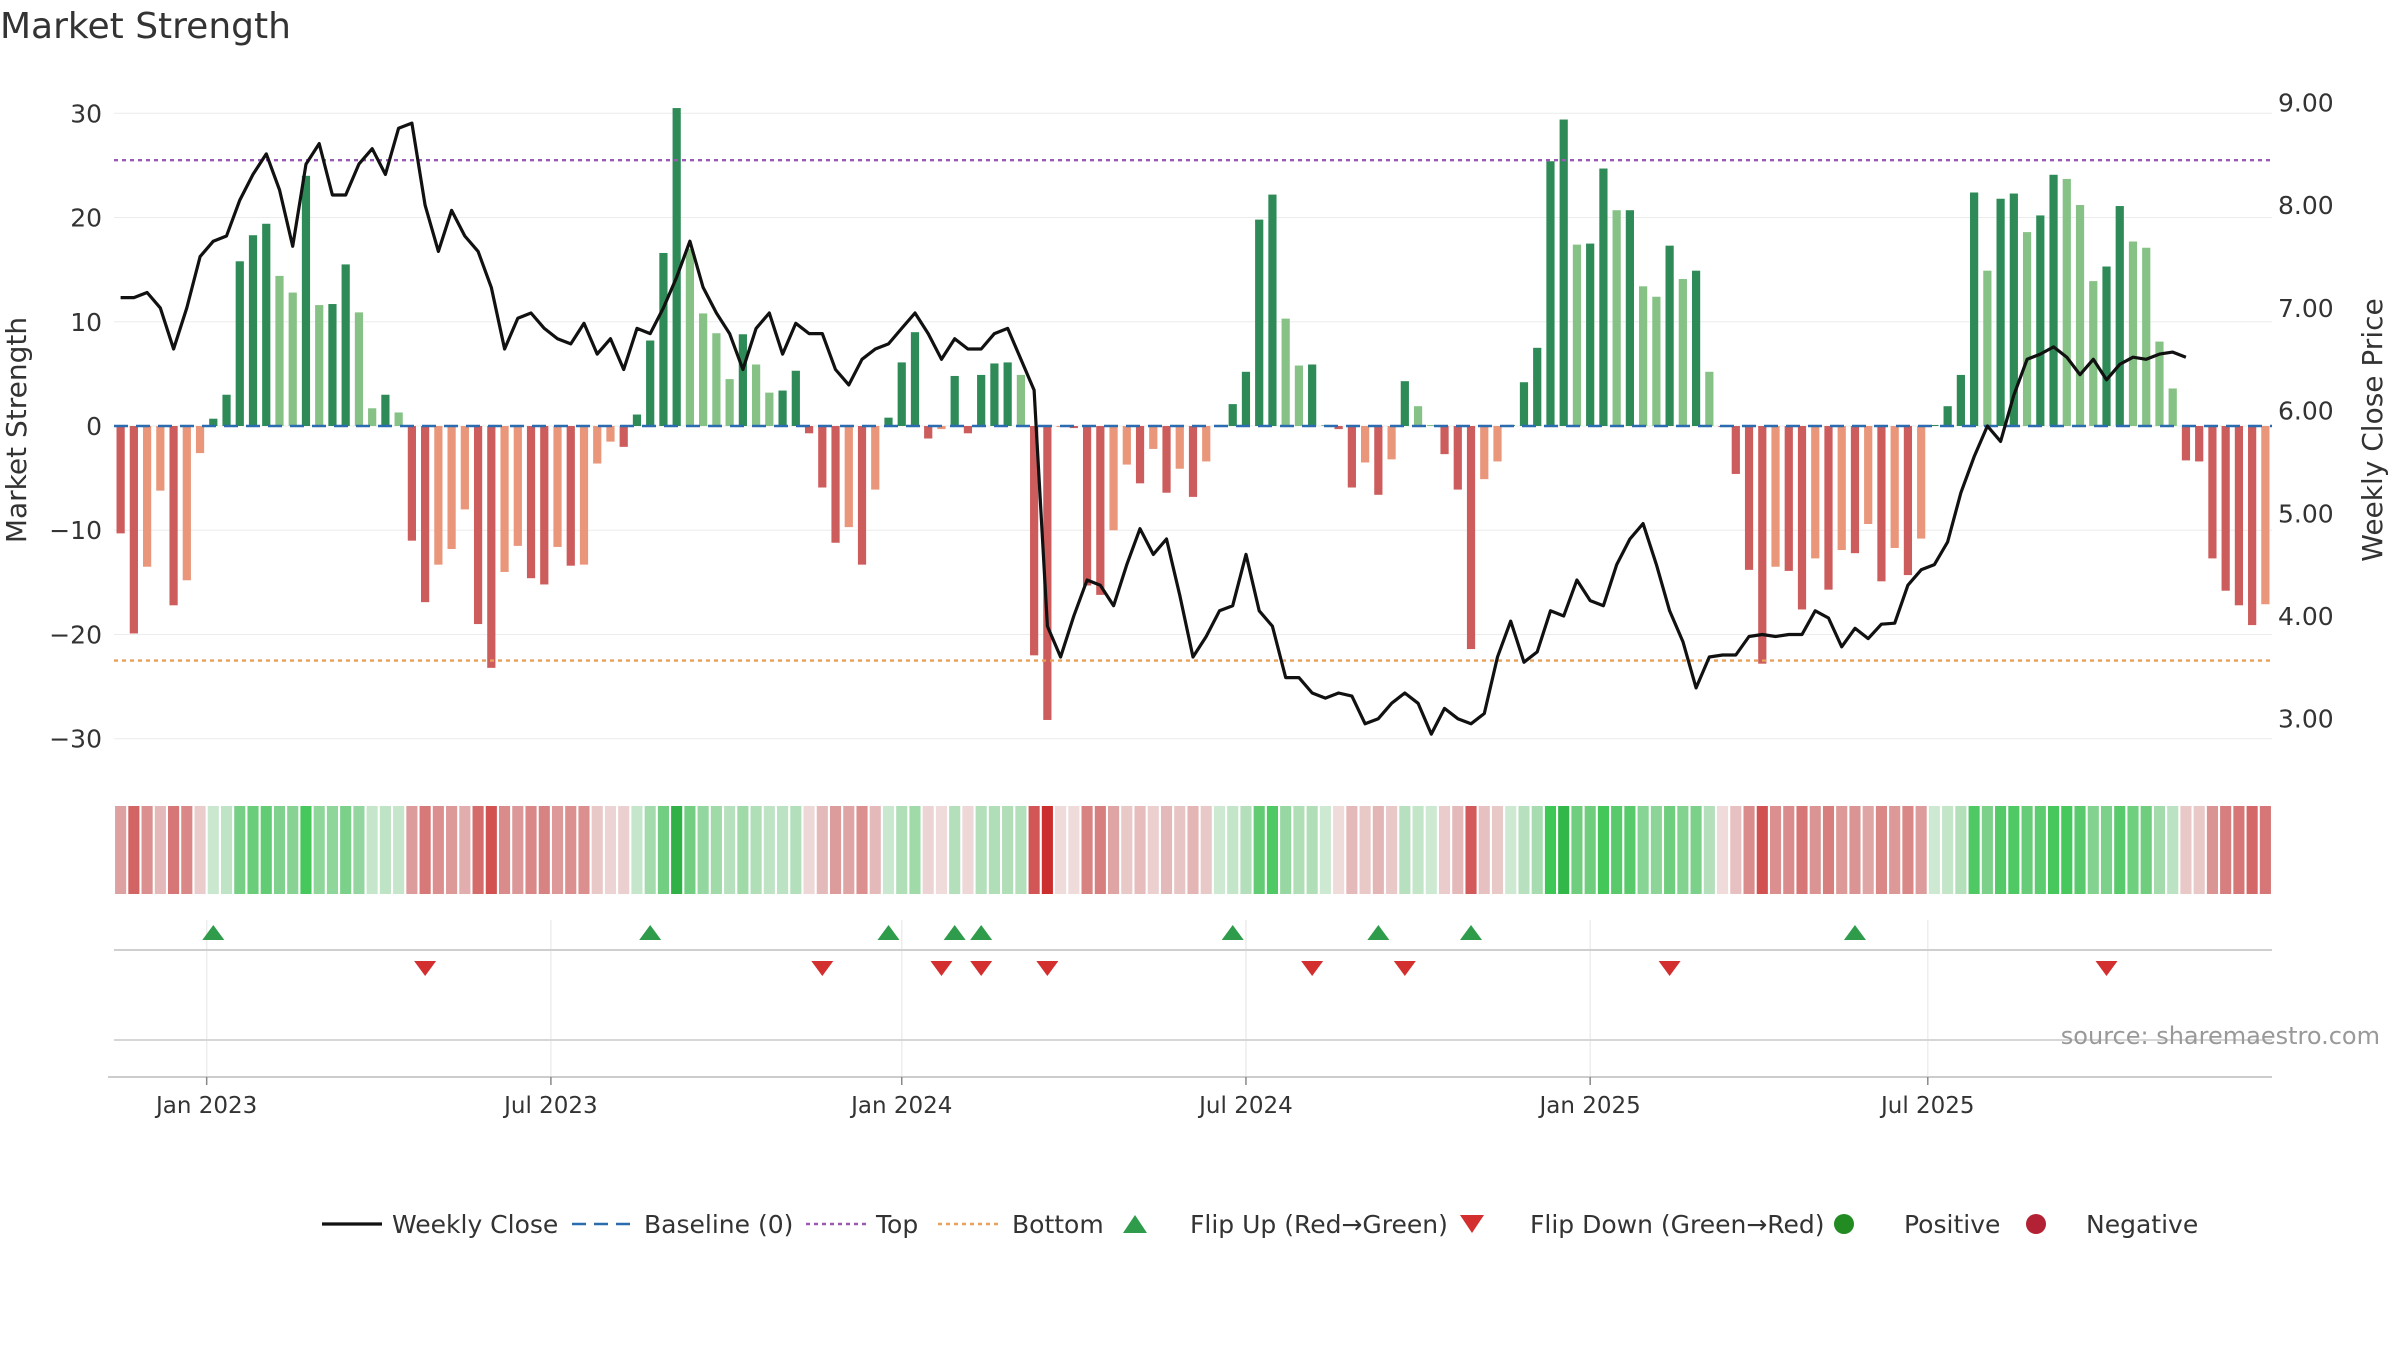 The image size is (2400, 1350). Describe the element at coordinates (2306, 719) in the screenshot. I see `right-tick-label: 3.00` at that location.